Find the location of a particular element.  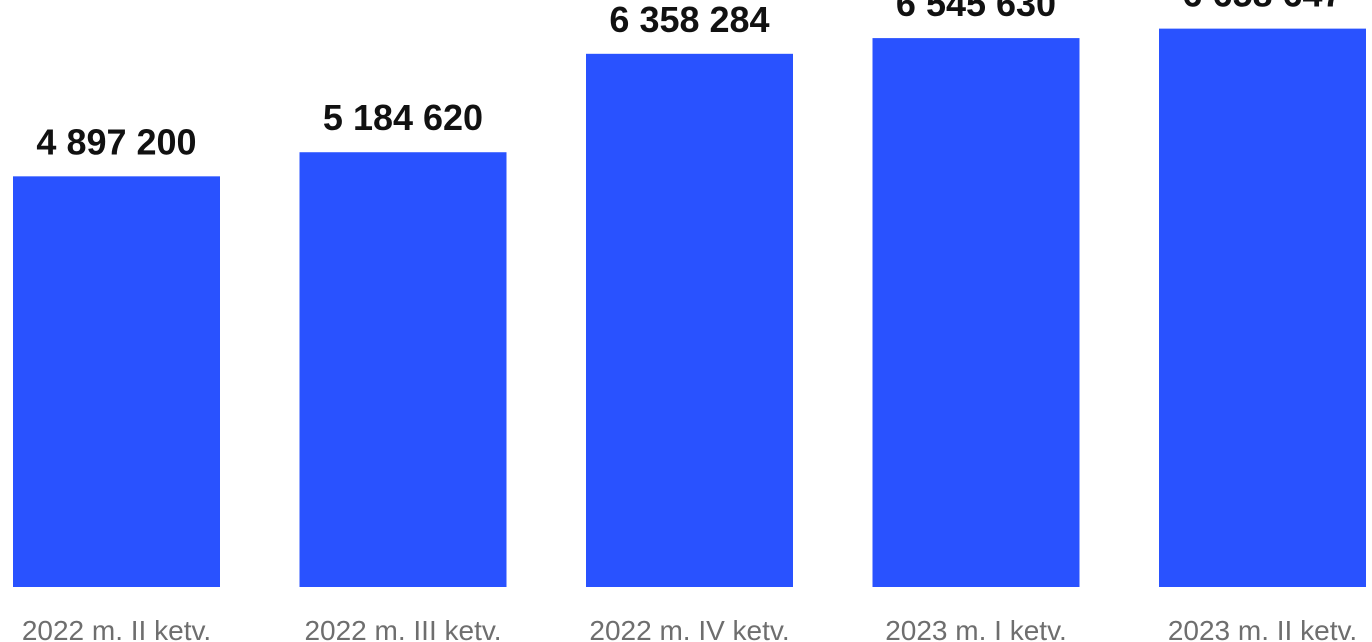

bar-value-label: 4 897 200 is located at coordinates (116, 141).